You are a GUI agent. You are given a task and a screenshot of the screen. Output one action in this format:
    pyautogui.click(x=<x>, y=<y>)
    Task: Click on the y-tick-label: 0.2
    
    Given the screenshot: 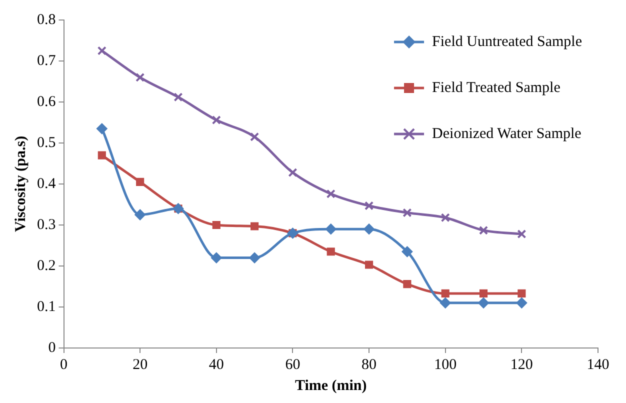 What is the action you would take?
    pyautogui.click(x=46, y=266)
    